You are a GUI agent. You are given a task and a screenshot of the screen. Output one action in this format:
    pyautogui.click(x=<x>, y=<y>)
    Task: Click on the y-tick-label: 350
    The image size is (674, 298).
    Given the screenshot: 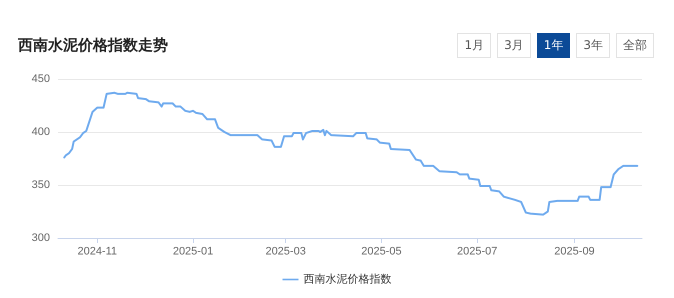 What is the action you would take?
    pyautogui.click(x=41, y=185)
    